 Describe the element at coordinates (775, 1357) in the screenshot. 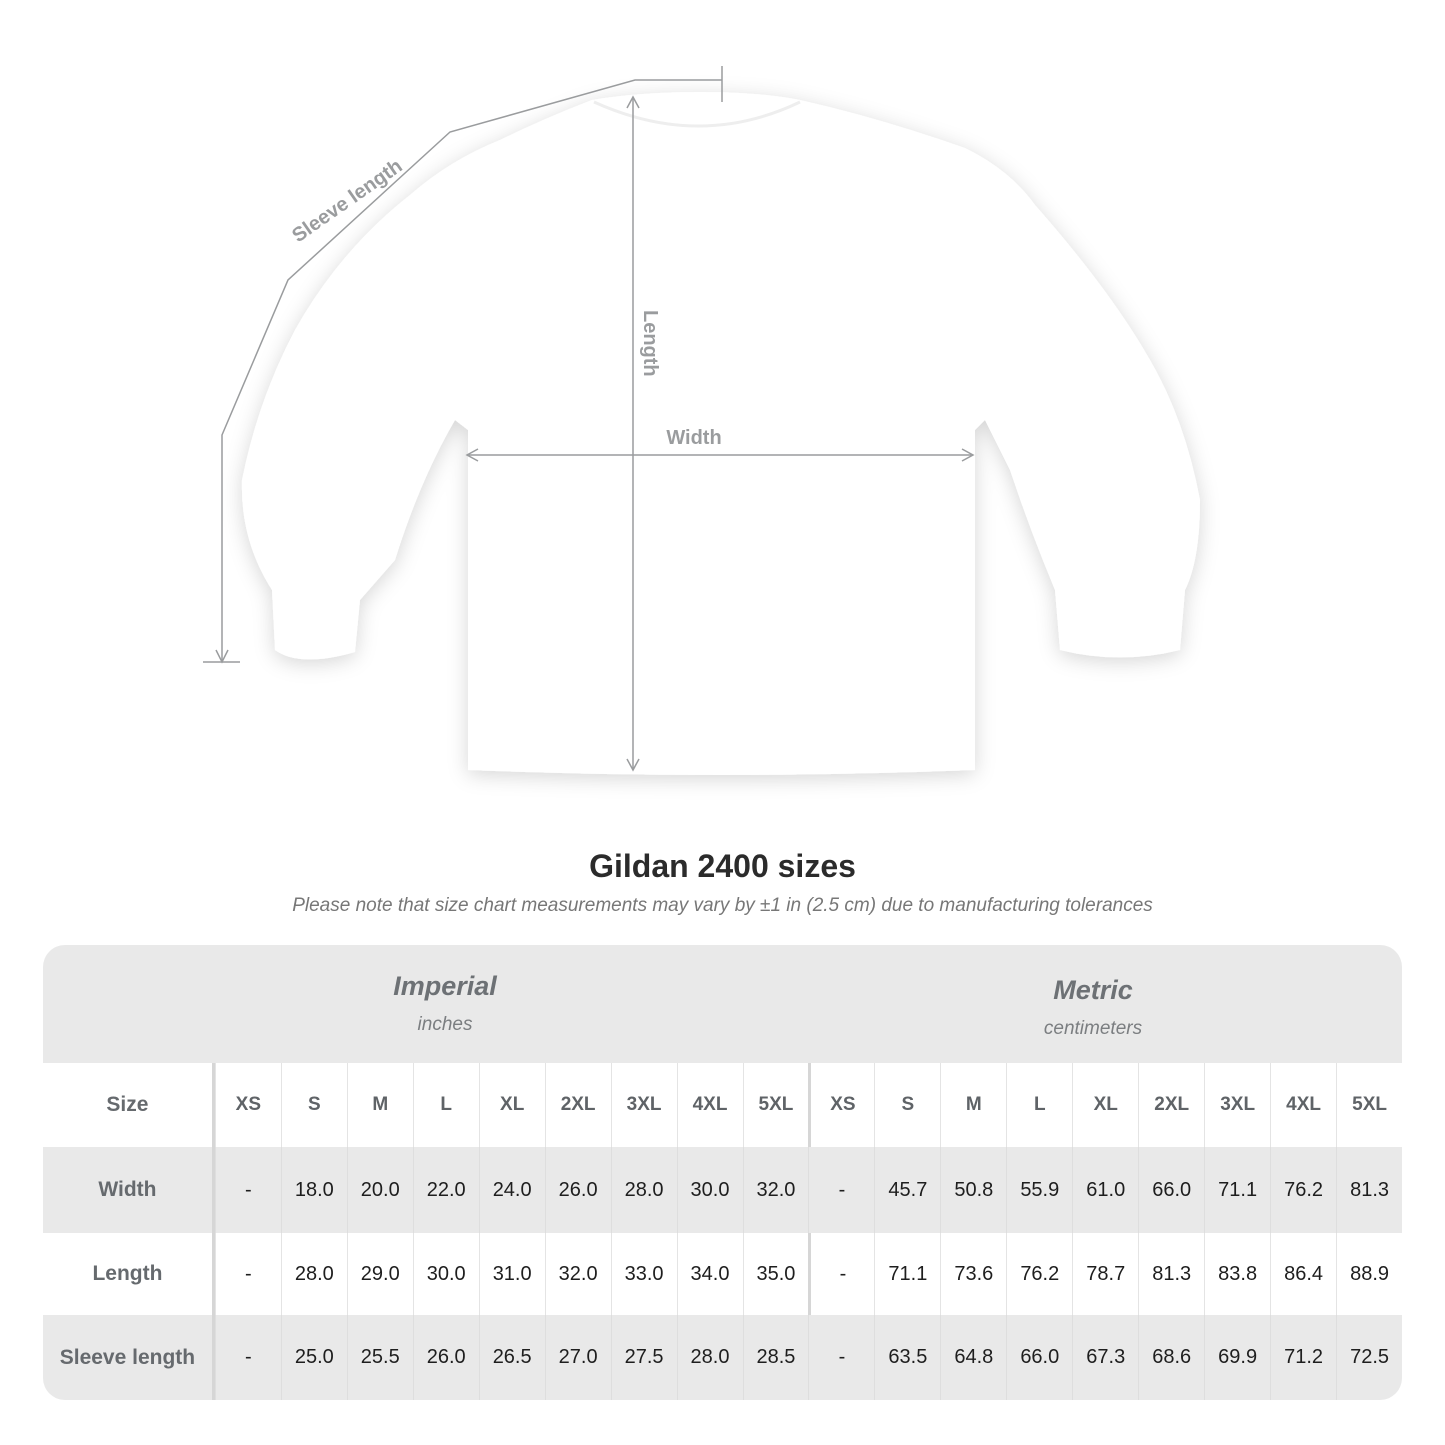

I see `table-cell: 28.5` at that location.